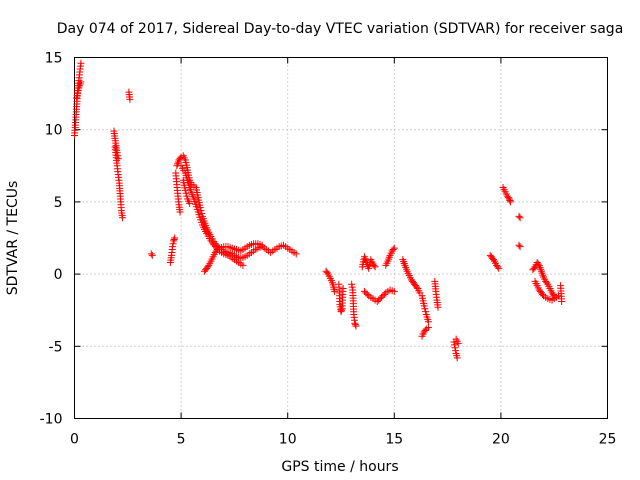  Describe the element at coordinates (58, 275) in the screenshot. I see `y-tick-label: 0` at that location.